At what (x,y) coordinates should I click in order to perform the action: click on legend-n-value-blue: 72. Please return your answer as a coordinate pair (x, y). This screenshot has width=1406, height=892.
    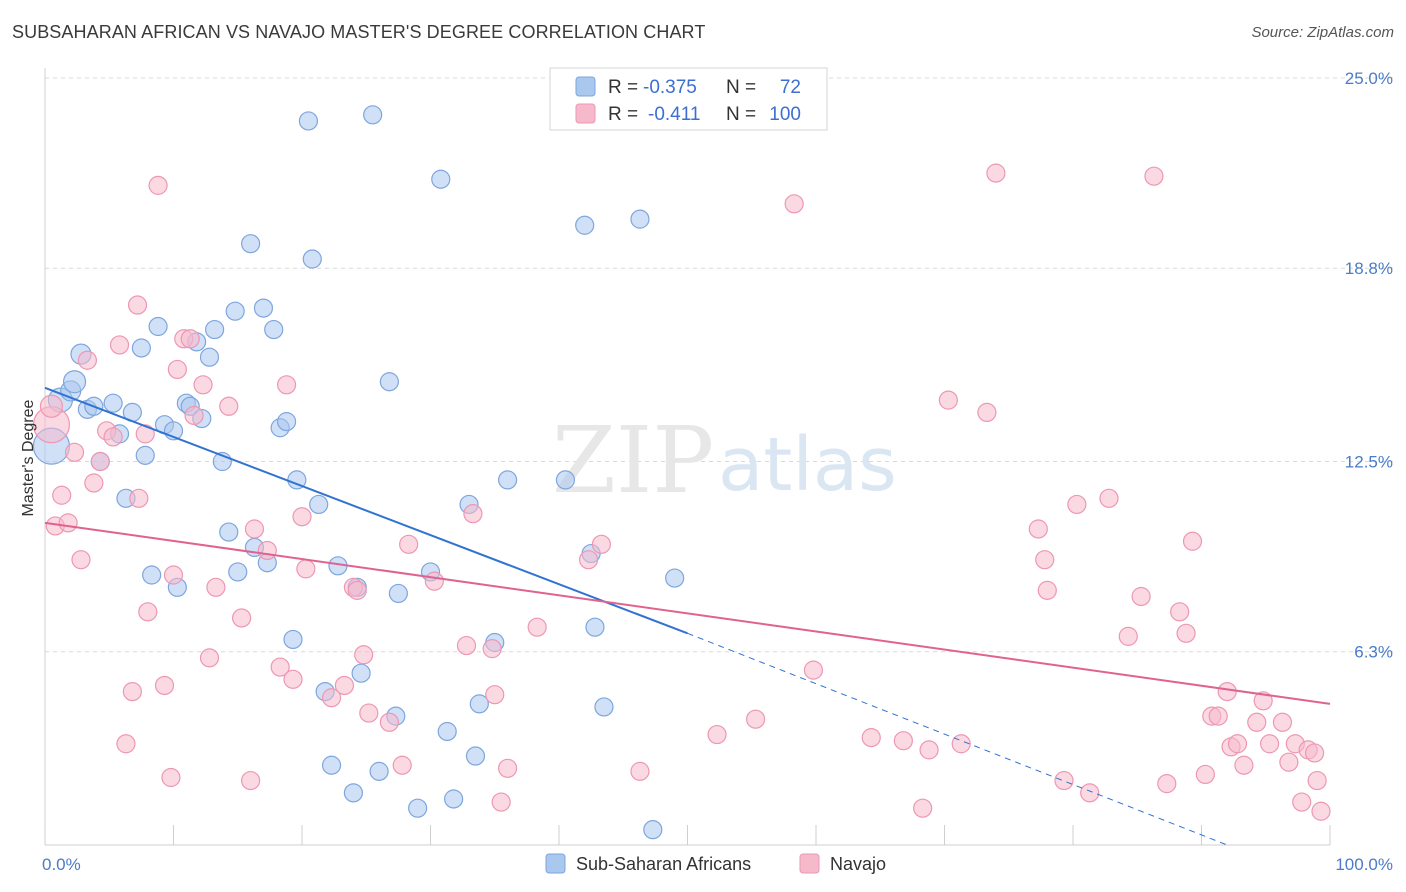
    Looking at the image, I should click on (790, 87).